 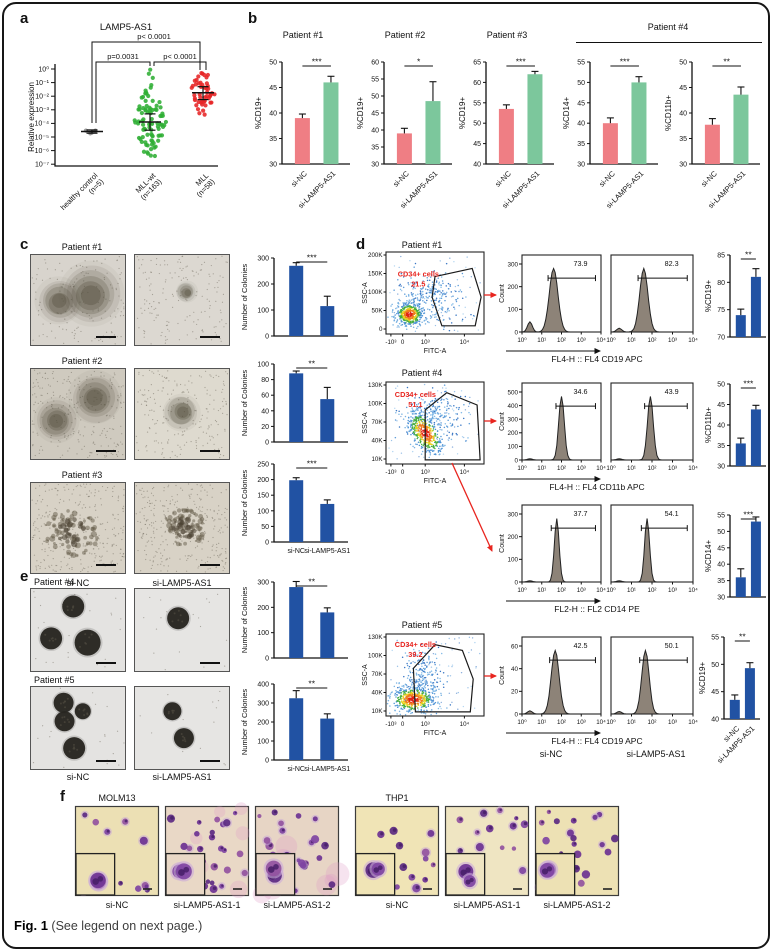 I want to click on svg-text: 39.2, so click(x=415, y=654).